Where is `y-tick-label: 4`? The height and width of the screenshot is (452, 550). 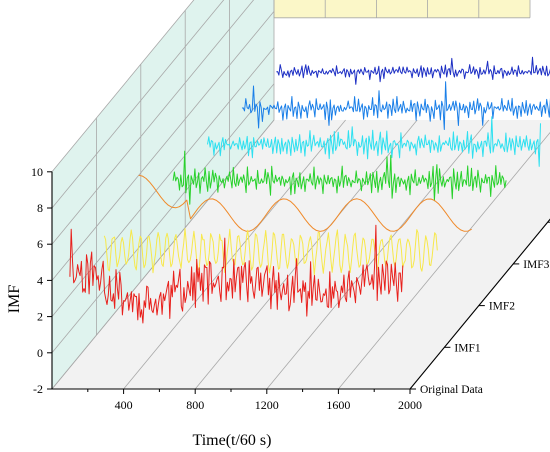 y-tick-label: 4 is located at coordinates (40, 280).